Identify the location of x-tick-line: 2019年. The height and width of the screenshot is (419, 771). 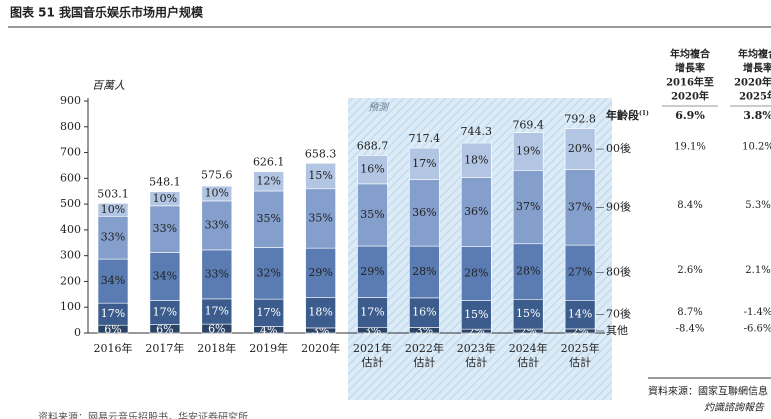
(268, 348).